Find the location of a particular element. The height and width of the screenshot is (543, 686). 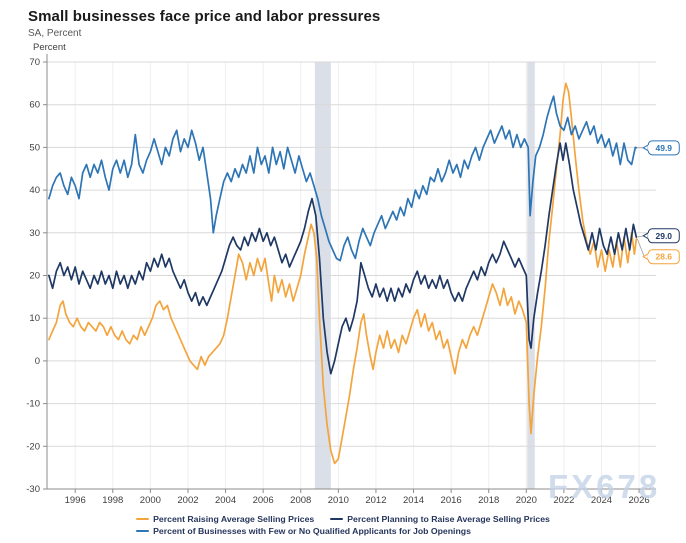

y-tick-label: -20 is located at coordinates (33, 446).